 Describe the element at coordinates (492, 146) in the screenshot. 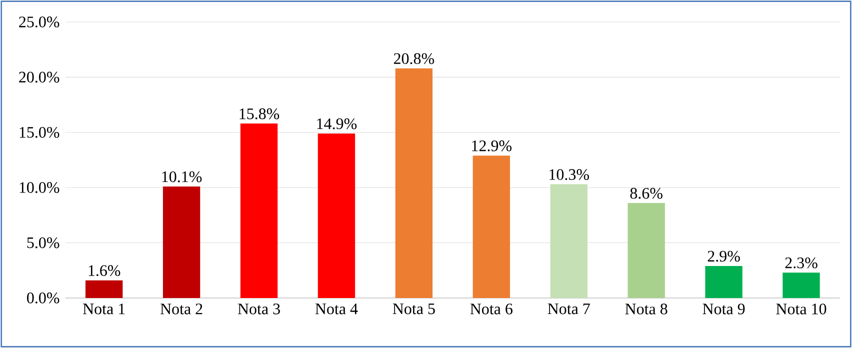

I see `data-label: 12.9%` at that location.